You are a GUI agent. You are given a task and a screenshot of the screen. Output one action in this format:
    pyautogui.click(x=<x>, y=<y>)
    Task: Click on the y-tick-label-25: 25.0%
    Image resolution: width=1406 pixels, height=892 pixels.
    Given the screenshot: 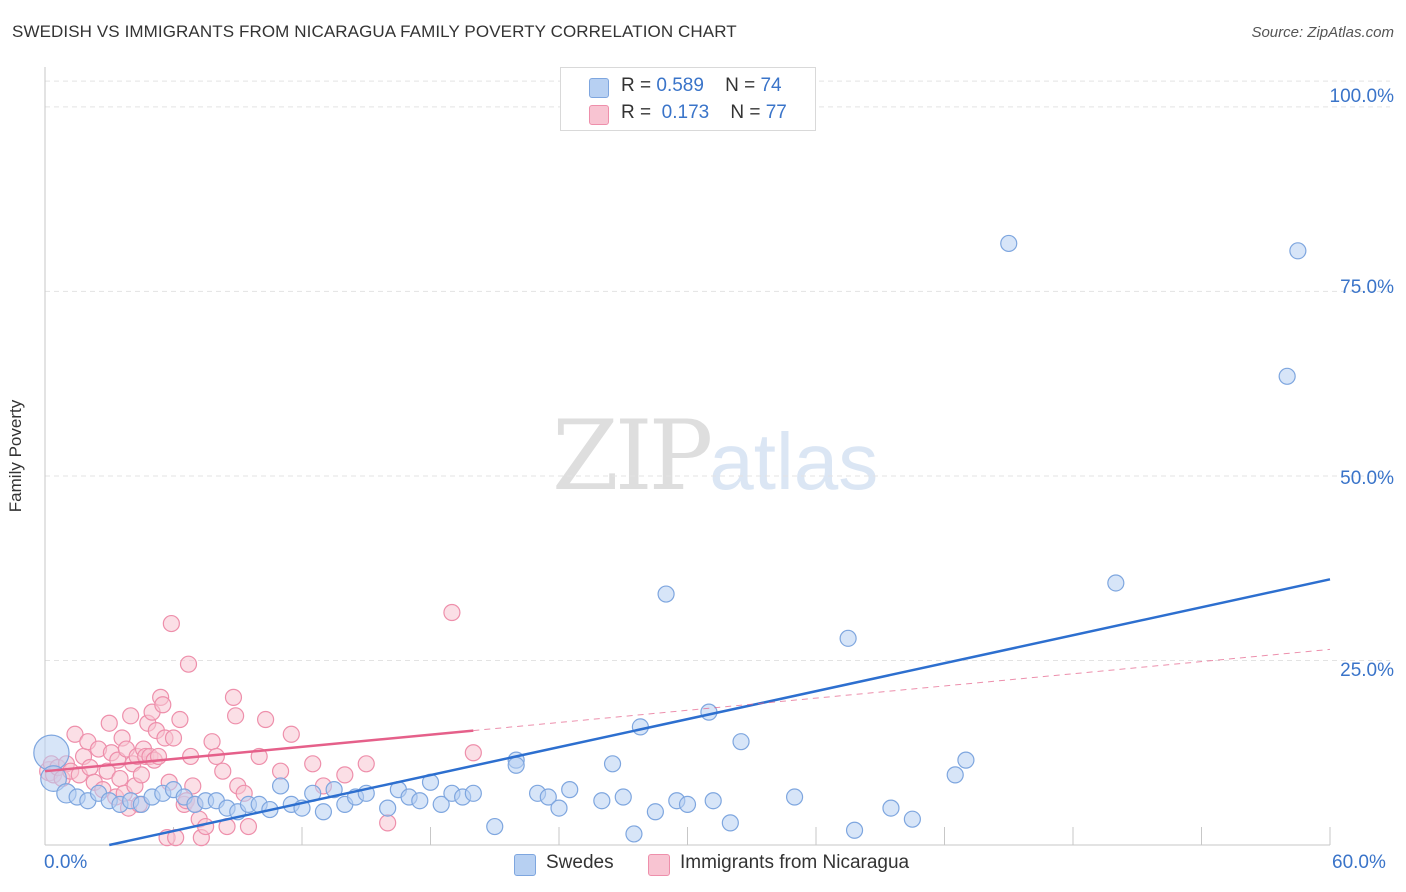 What is the action you would take?
    pyautogui.click(x=1367, y=670)
    